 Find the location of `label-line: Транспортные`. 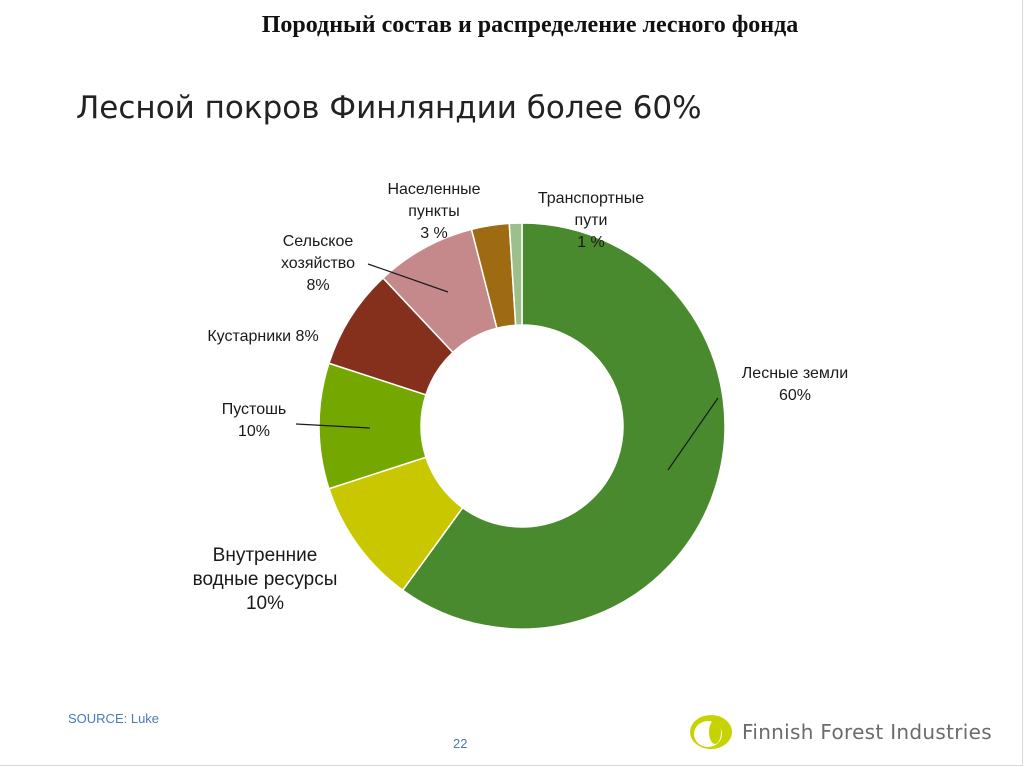

label-line: Транспортные is located at coordinates (591, 198).